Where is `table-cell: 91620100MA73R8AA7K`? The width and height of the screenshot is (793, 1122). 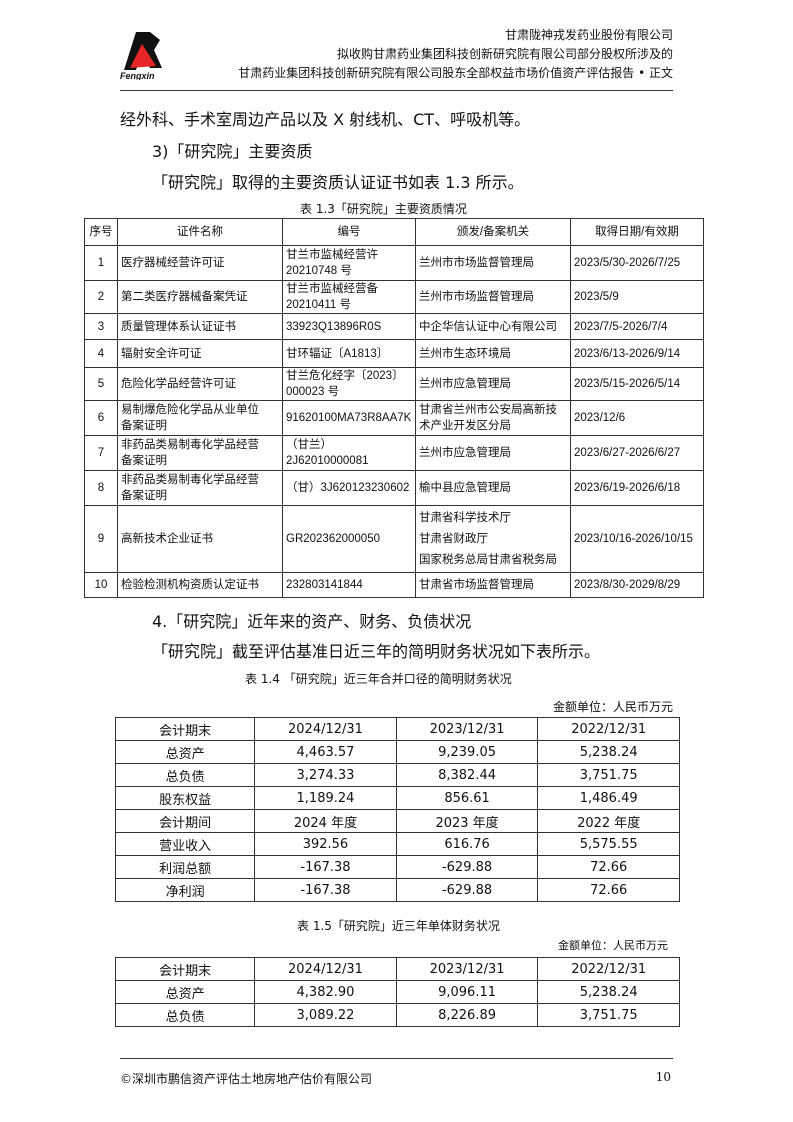
table-cell: 91620100MA73R8AA7K is located at coordinates (349, 418).